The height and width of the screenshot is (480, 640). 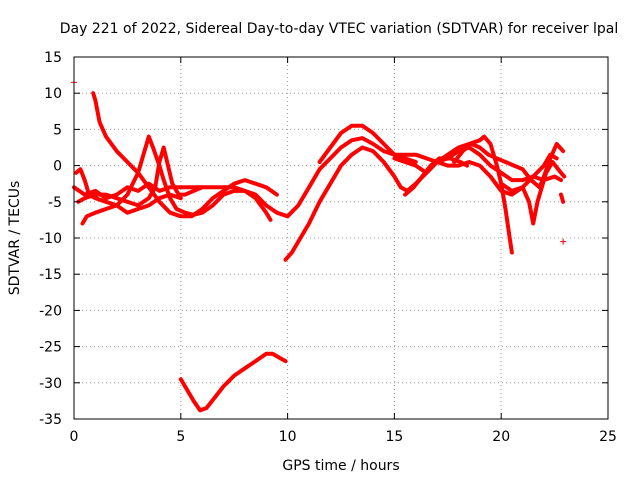 I want to click on y-tick-label: 5, so click(x=57, y=130).